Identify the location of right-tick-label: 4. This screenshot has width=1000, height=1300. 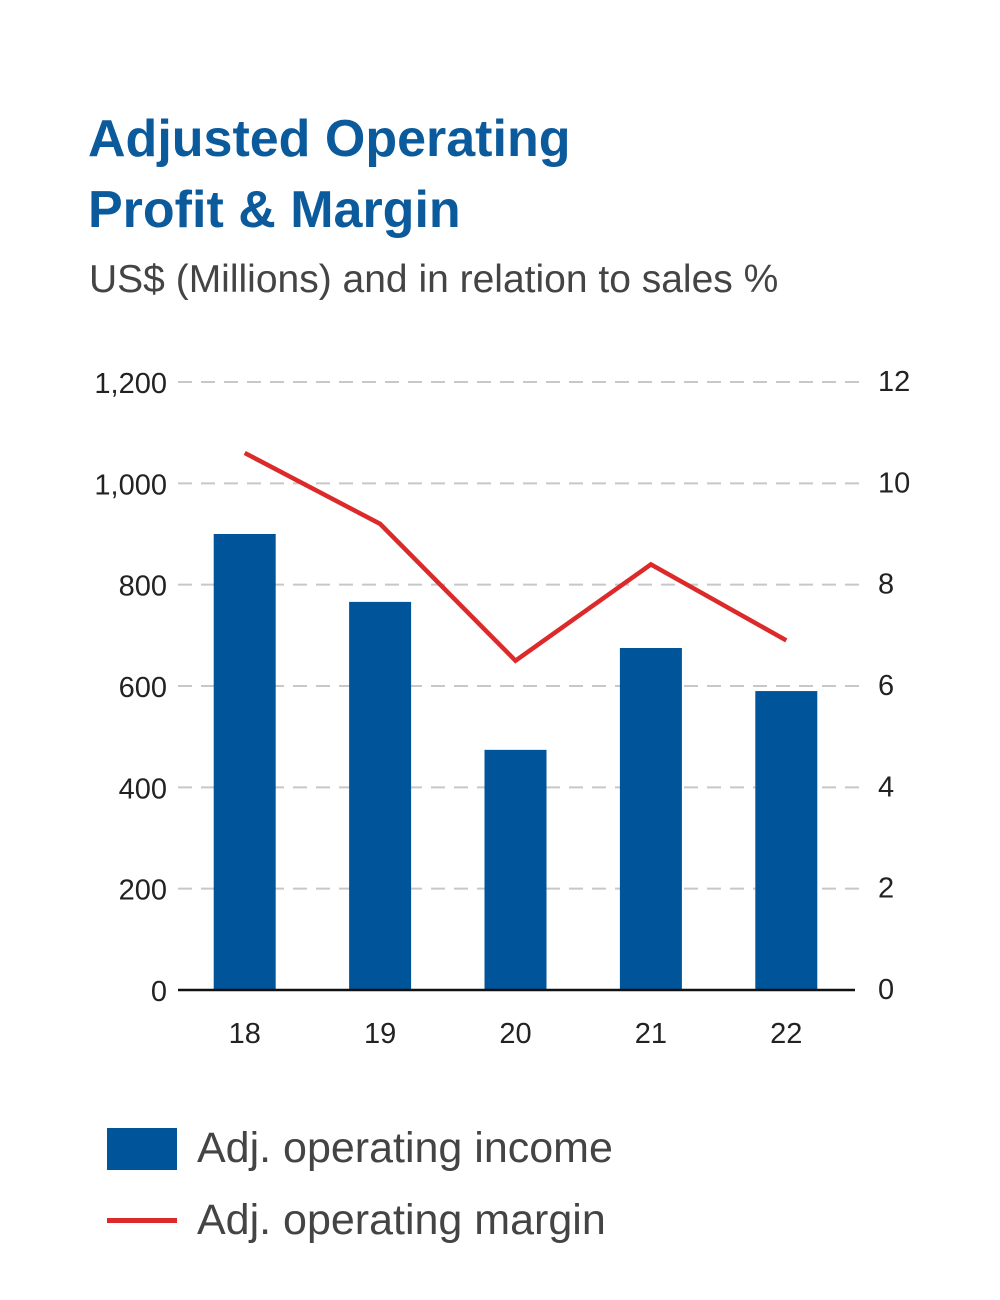
(886, 787).